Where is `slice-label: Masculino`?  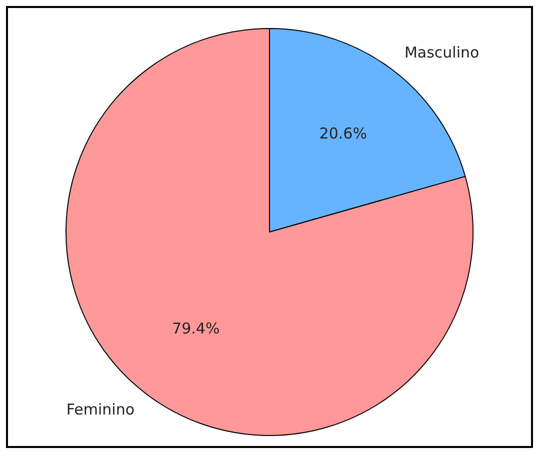
slice-label: Masculino is located at coordinates (442, 52).